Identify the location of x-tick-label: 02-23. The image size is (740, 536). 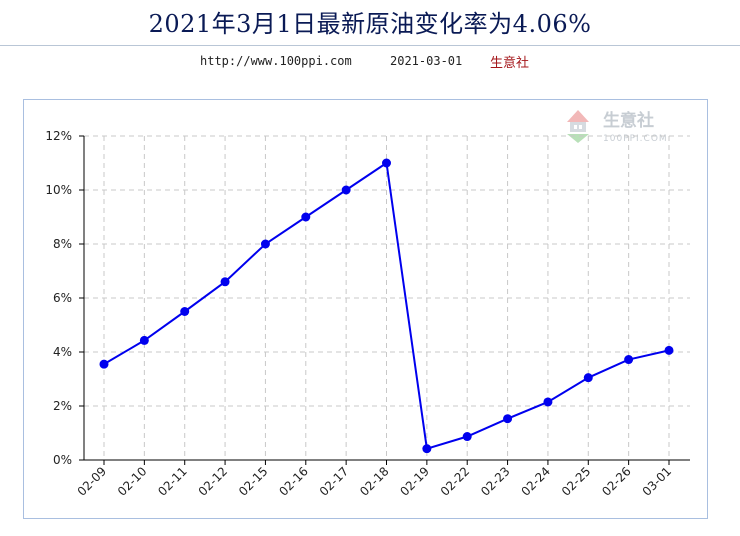
(495, 481).